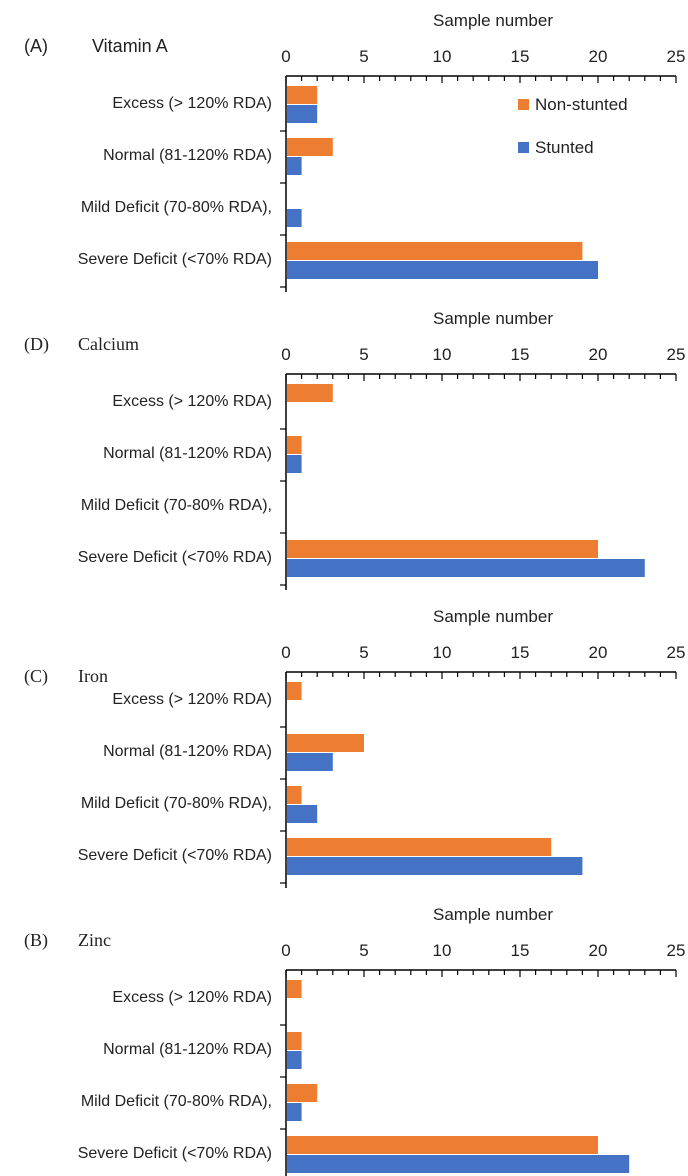 This screenshot has height=1176, width=688. I want to click on chart-title: Zinc, so click(94, 940).